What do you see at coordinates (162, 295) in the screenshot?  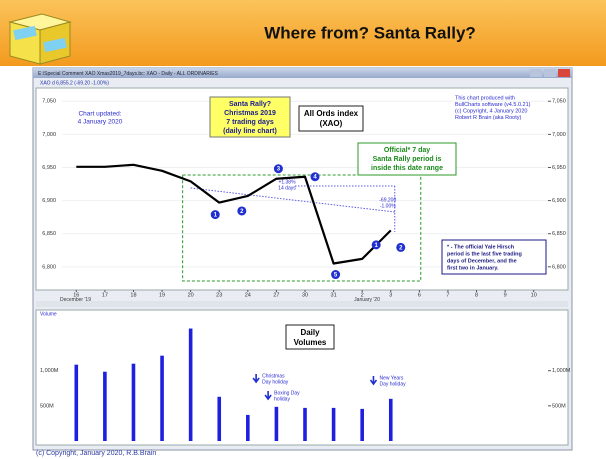 I see `x-tick-label: 19` at bounding box center [162, 295].